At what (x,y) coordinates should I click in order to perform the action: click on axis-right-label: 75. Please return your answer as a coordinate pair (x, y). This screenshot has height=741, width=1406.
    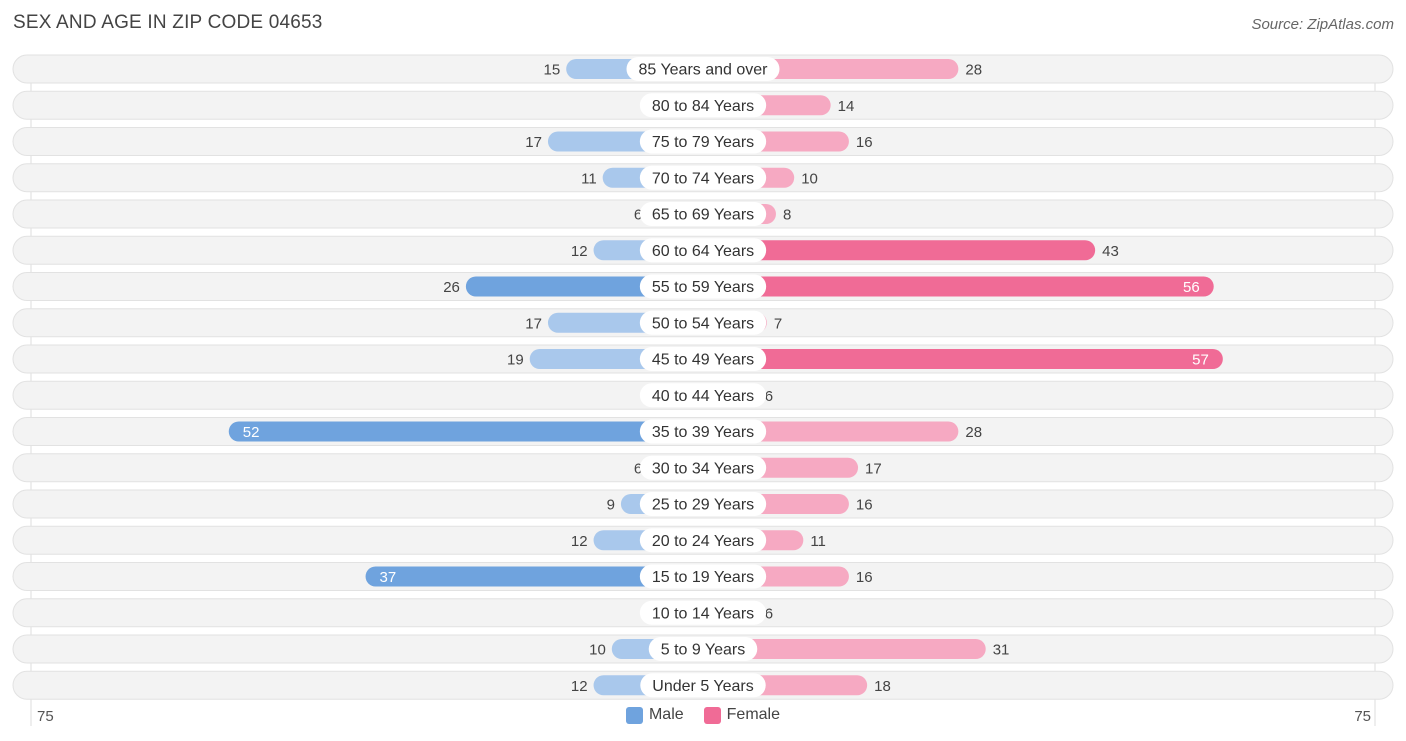
    Looking at the image, I should click on (1362, 716).